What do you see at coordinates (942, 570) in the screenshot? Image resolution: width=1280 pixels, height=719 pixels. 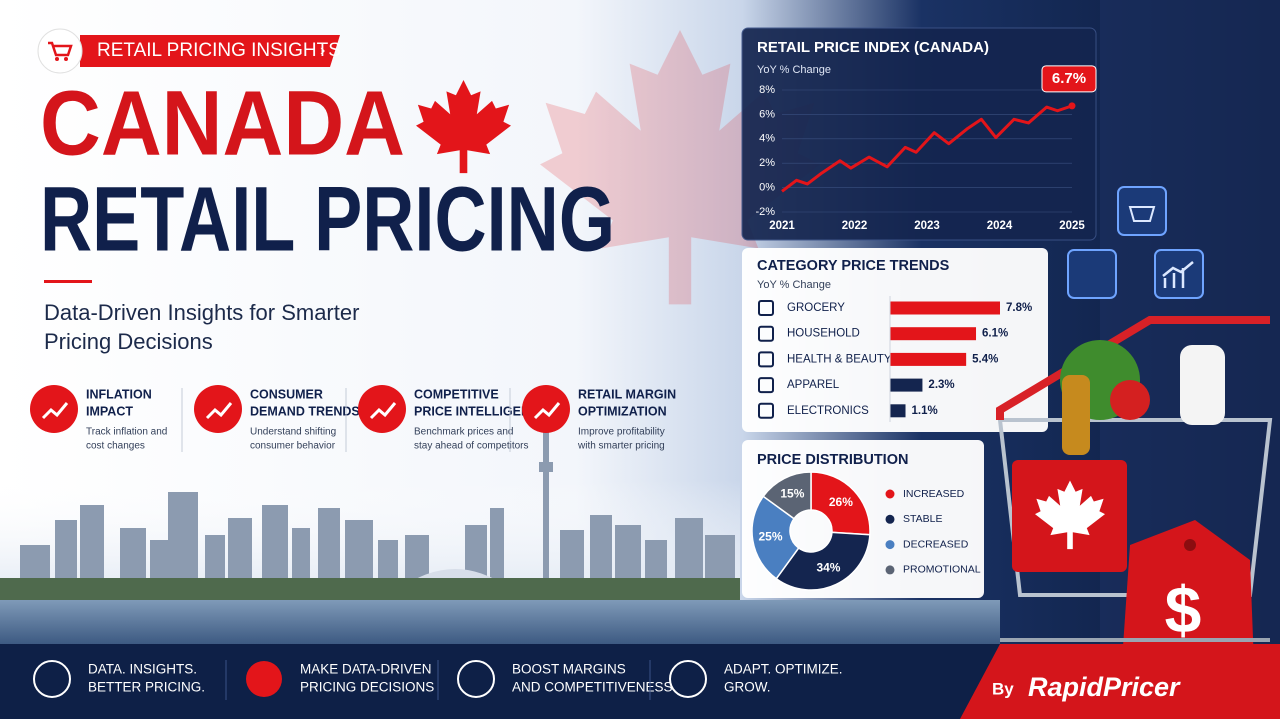 I see `legend-label: PROMOTIONAL` at bounding box center [942, 570].